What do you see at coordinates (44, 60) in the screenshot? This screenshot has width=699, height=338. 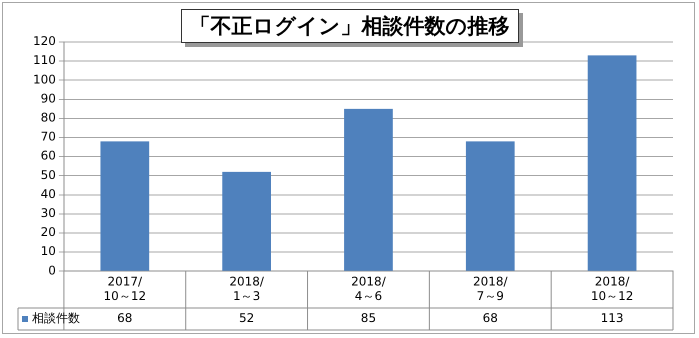 I see `y-tick-label: 110` at bounding box center [44, 60].